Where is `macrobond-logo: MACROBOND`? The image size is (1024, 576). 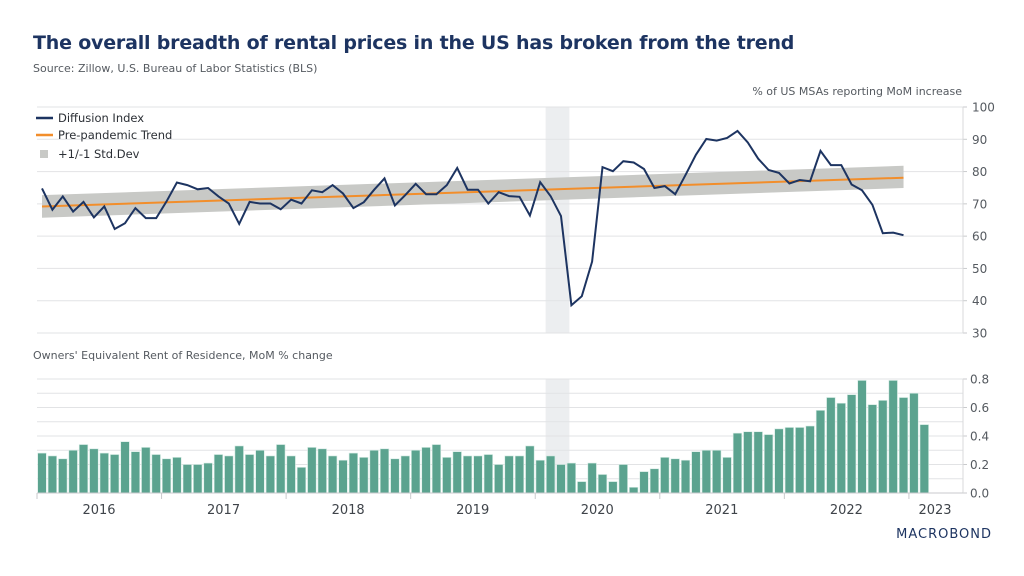 macrobond-logo: MACROBOND is located at coordinates (944, 534).